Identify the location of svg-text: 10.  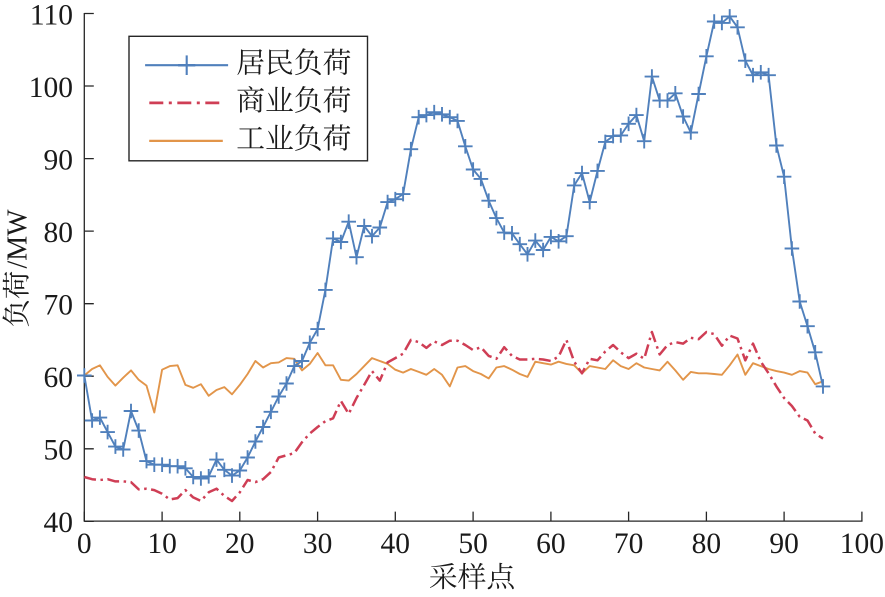
(162, 544).